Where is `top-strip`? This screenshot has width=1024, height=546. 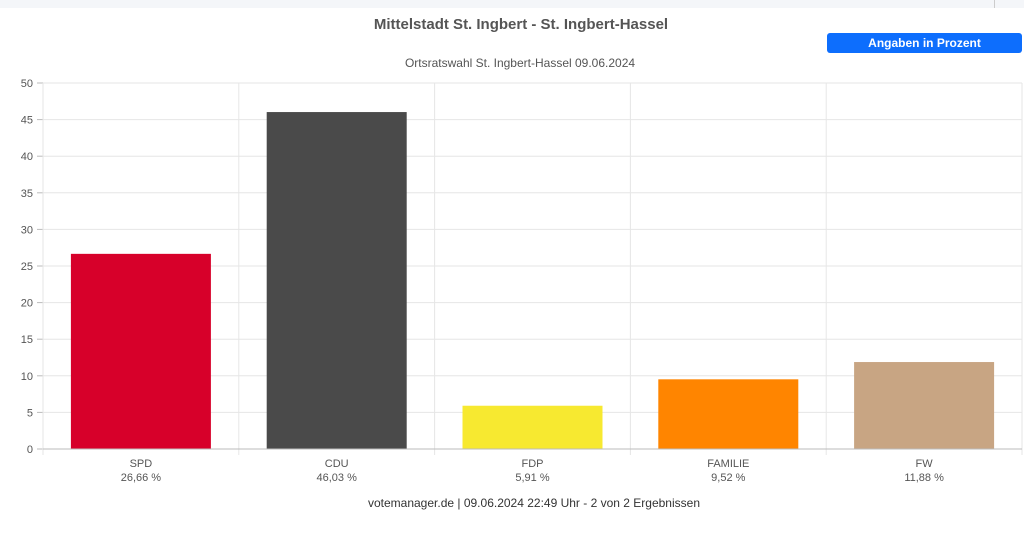 top-strip is located at coordinates (512, 4).